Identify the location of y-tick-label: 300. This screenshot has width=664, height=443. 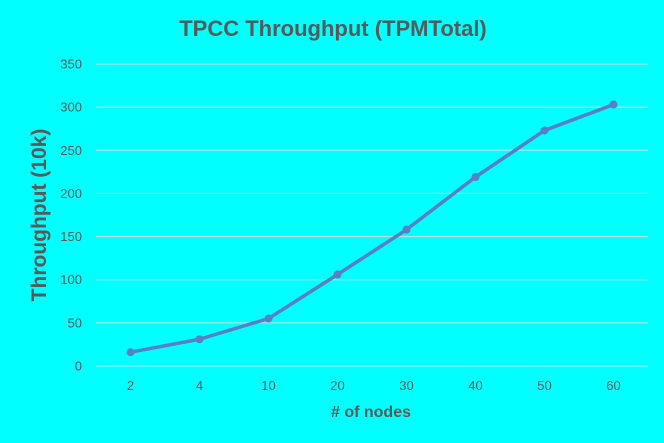
(71, 107).